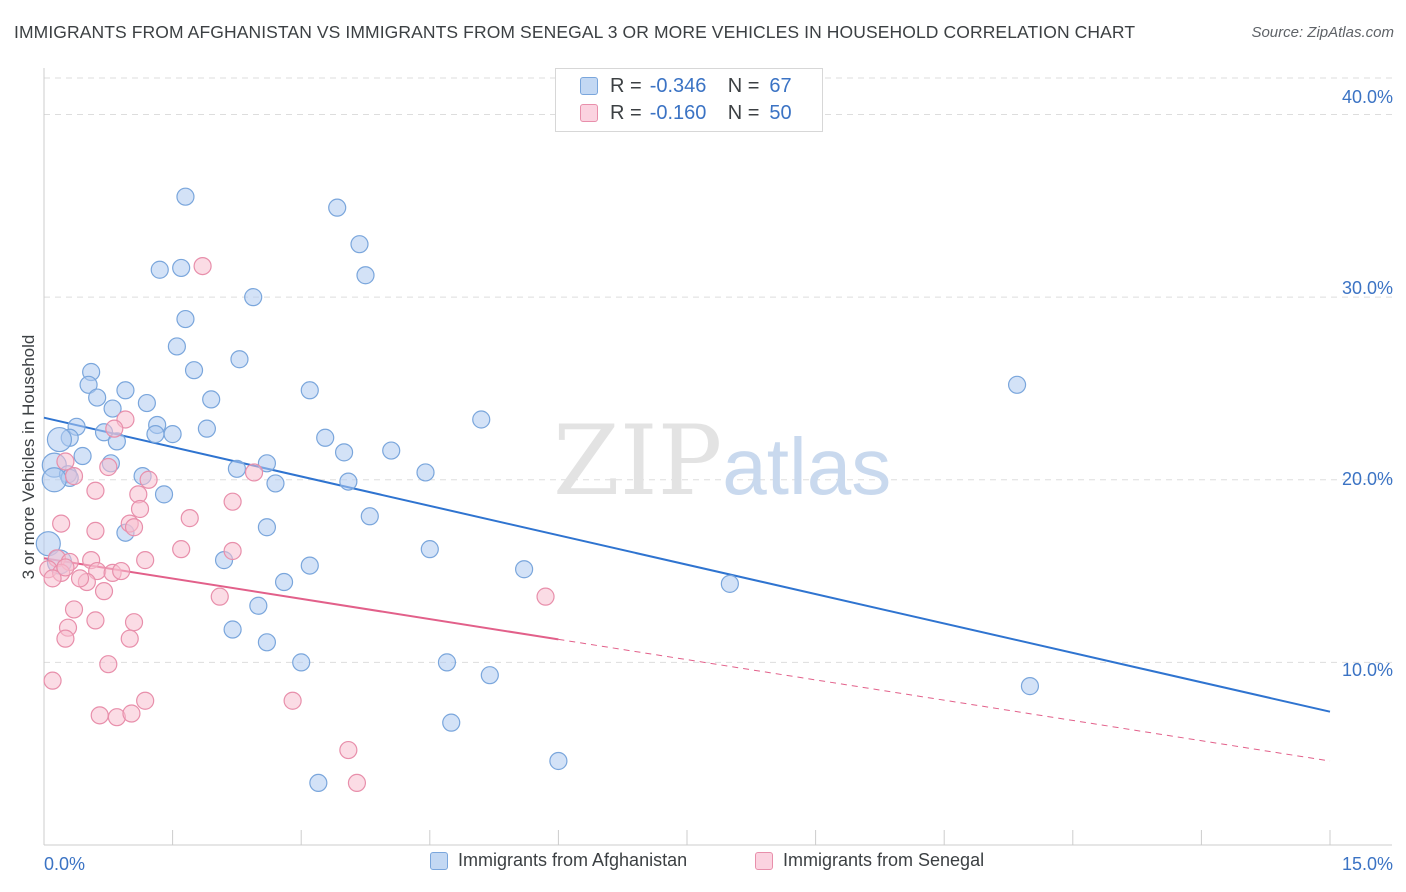 This screenshot has height=892, width=1406. Describe the element at coordinates (573, 860) in the screenshot. I see `legend-label: Immigrants from Afghanistan` at that location.